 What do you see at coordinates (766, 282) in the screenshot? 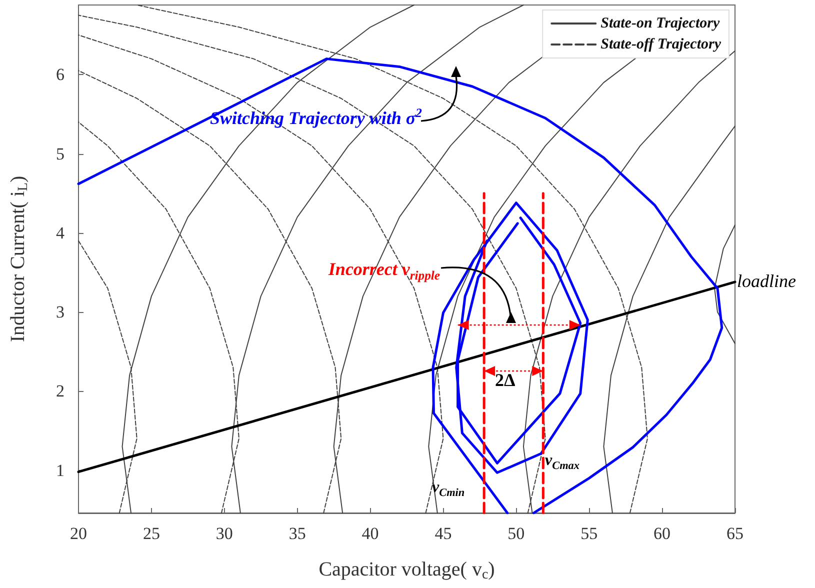
I see `text: loadline` at bounding box center [766, 282].